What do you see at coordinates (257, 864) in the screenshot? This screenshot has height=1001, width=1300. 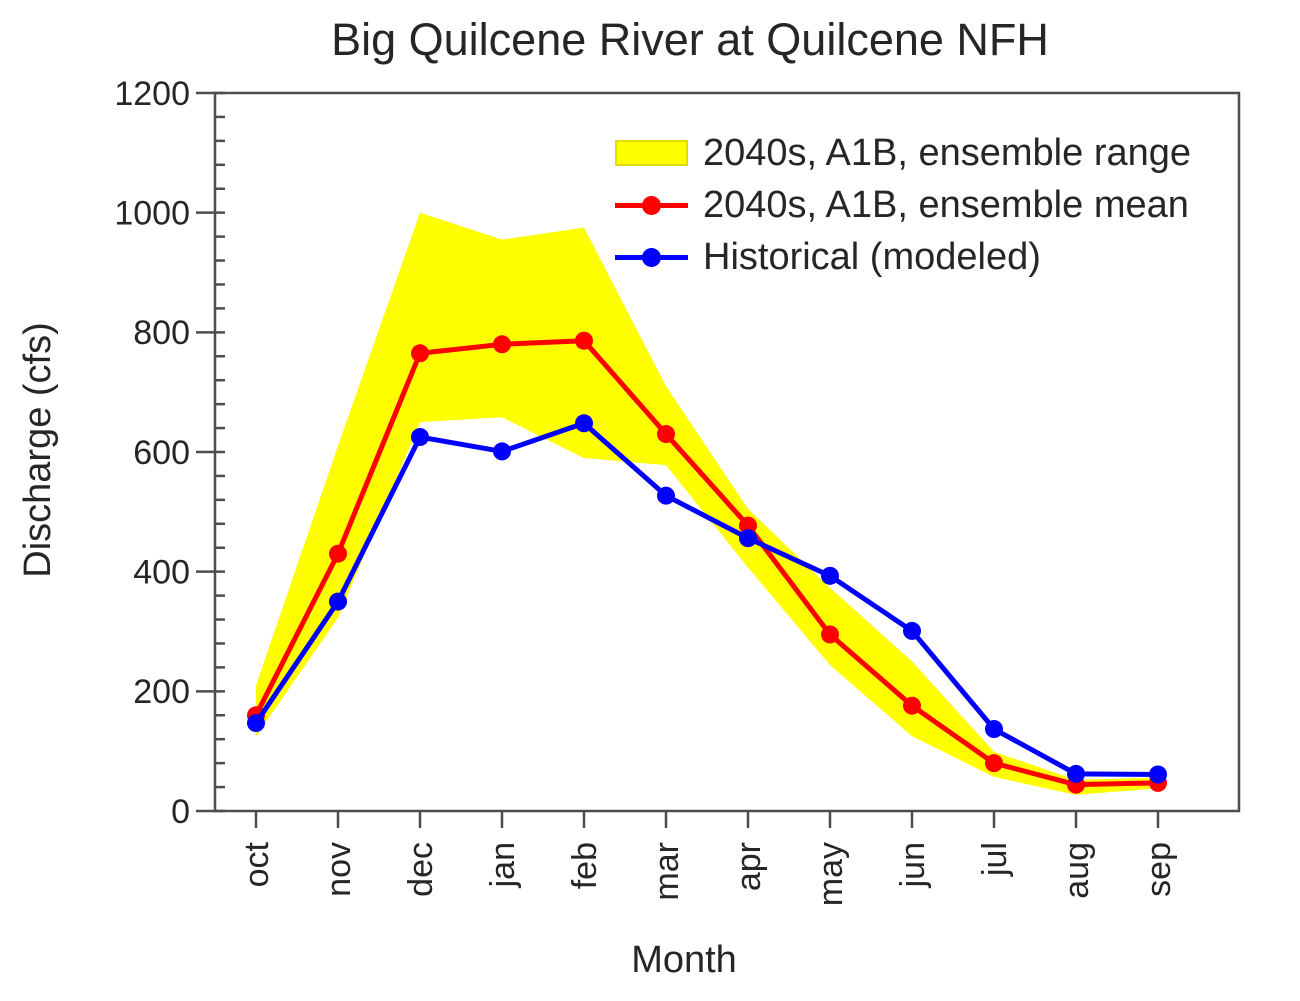 I see `x-tick-label-oct: oct` at bounding box center [257, 864].